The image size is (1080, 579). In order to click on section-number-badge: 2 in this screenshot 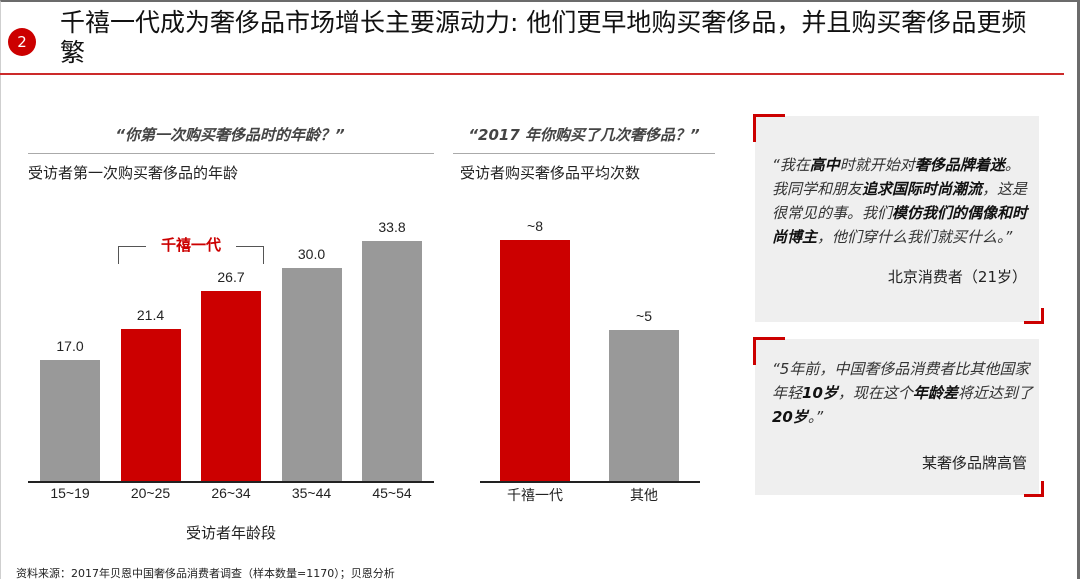, I will do `click(22, 42)`.